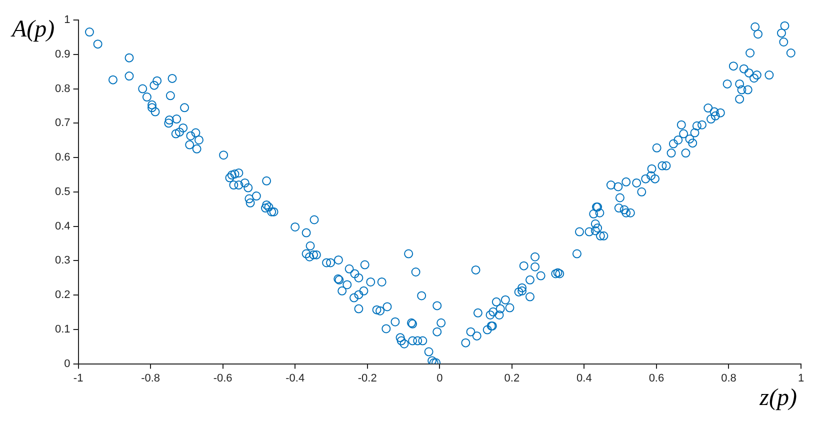  I want to click on y-tick-label: 0.4, so click(62, 226).